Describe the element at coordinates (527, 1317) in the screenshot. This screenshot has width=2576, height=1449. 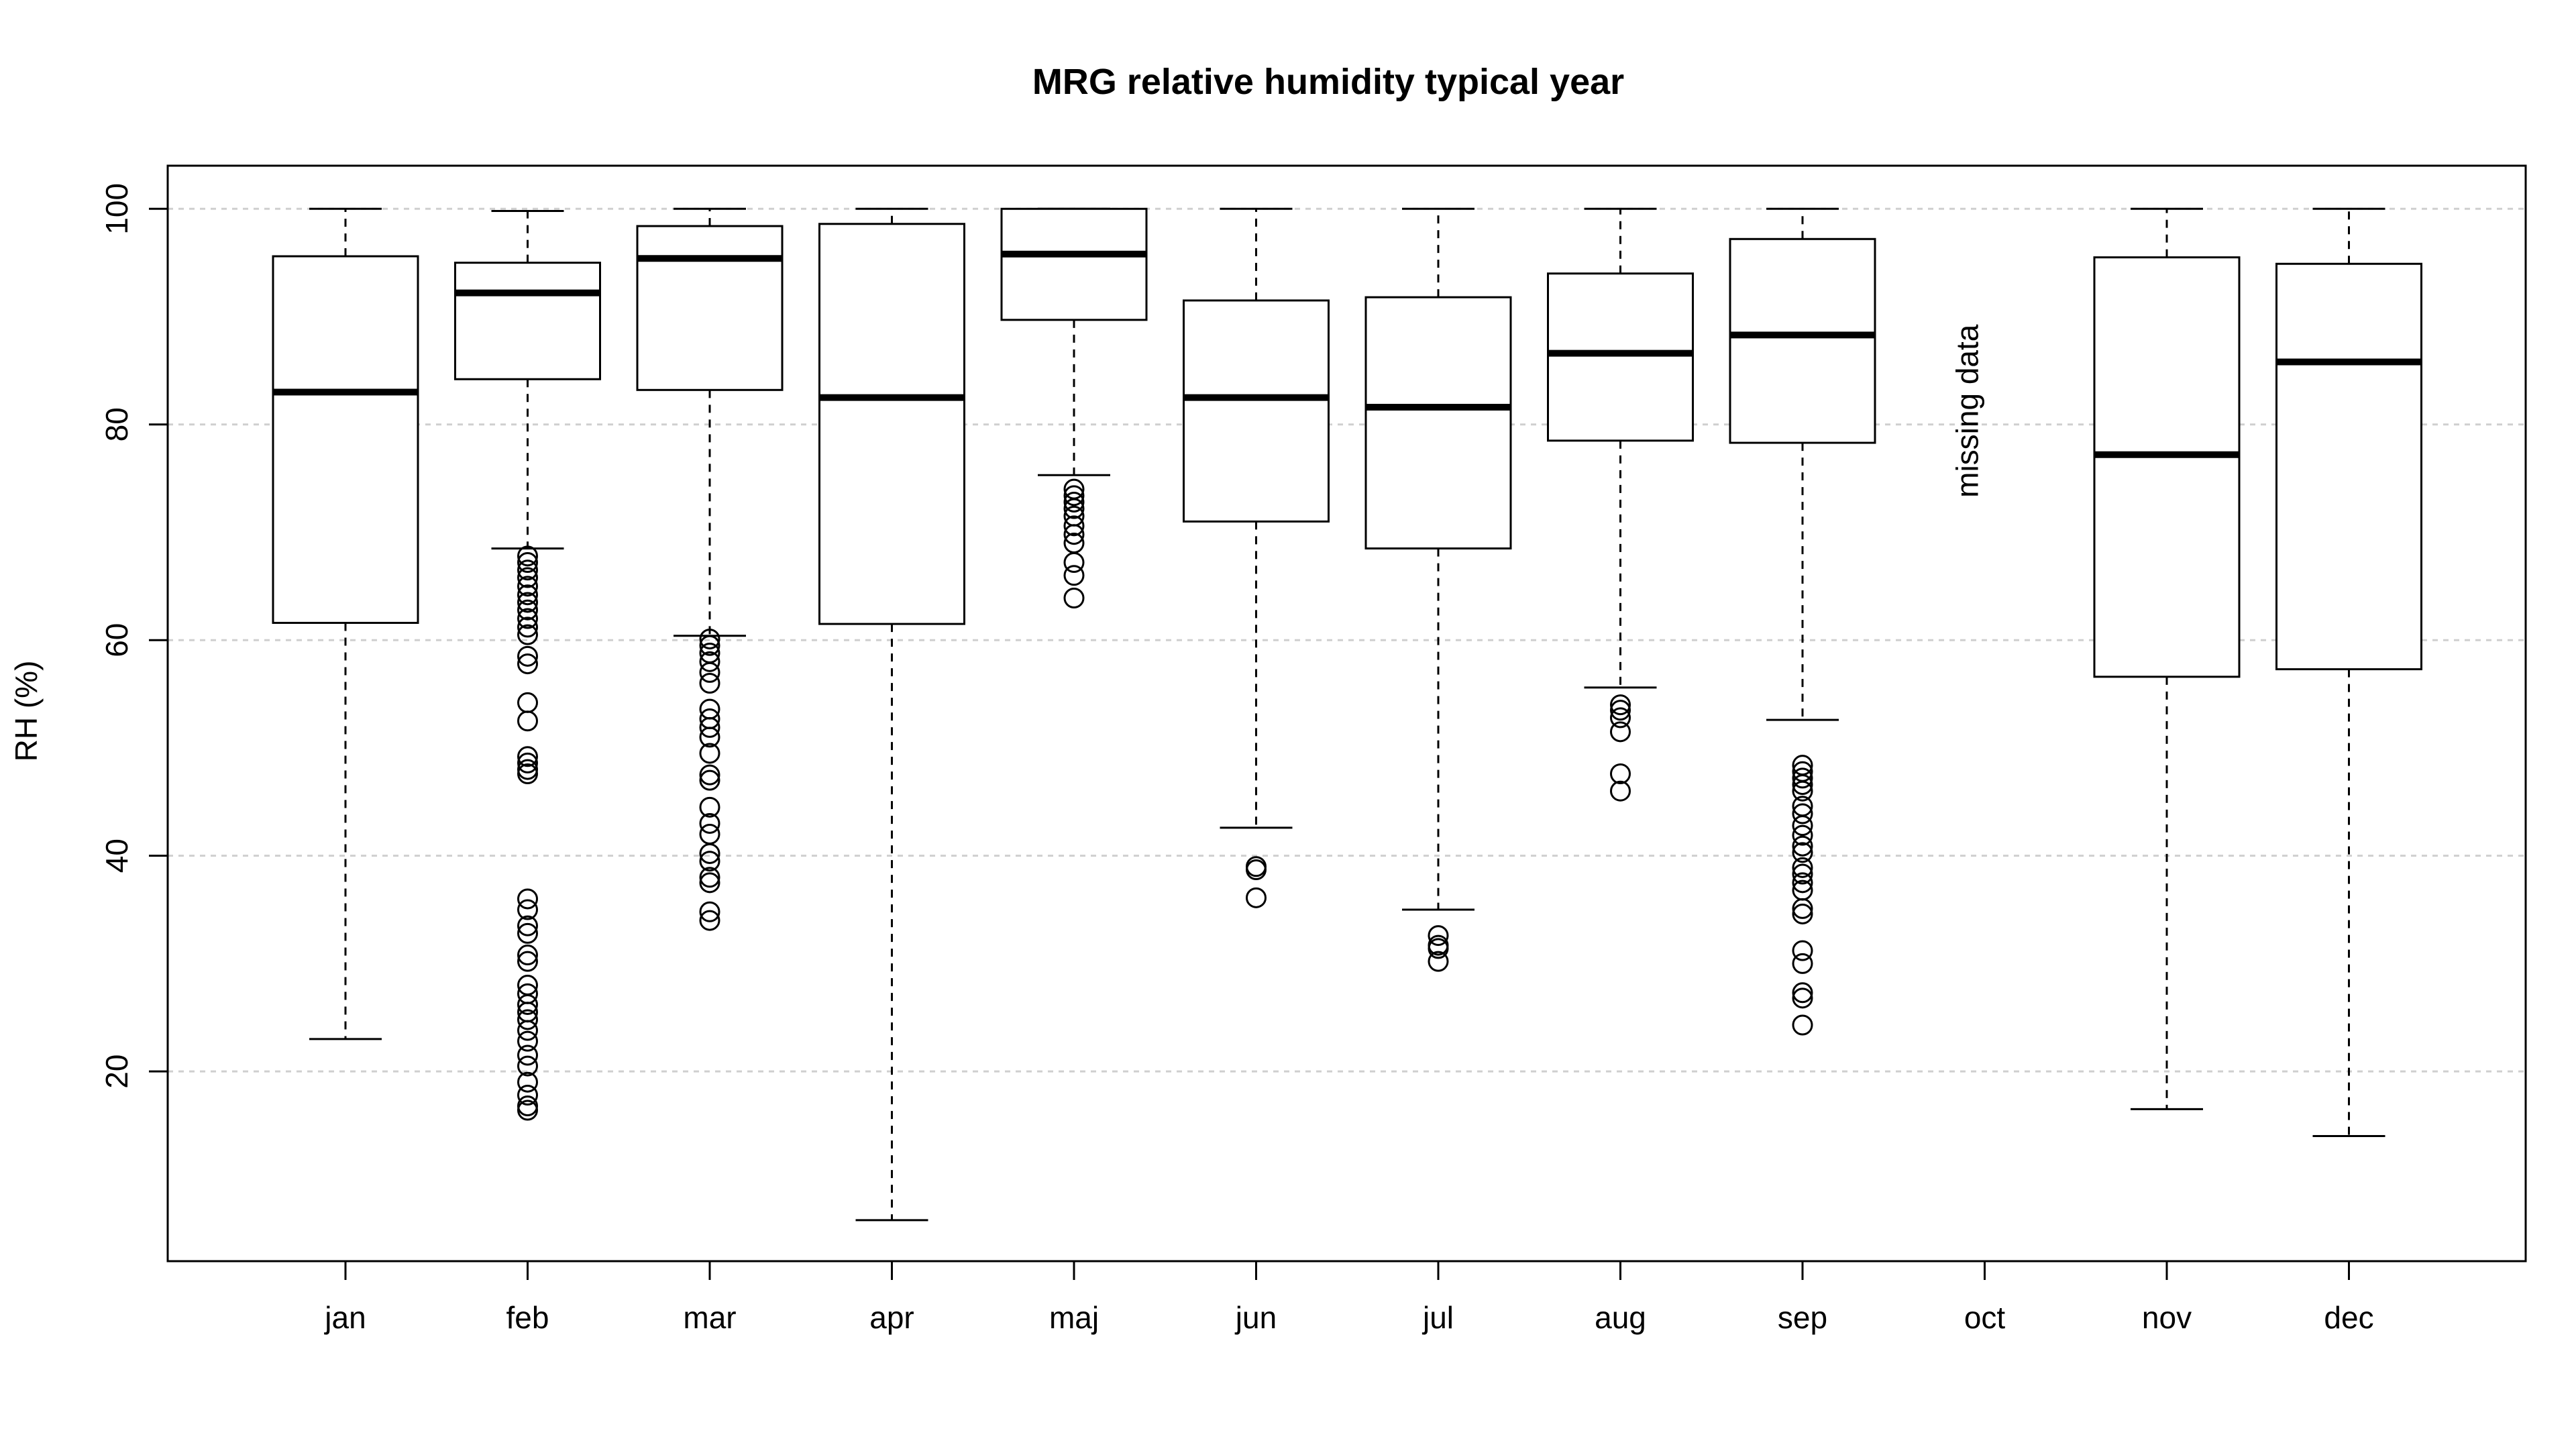
I see `x-tick-label-feb: feb` at that location.